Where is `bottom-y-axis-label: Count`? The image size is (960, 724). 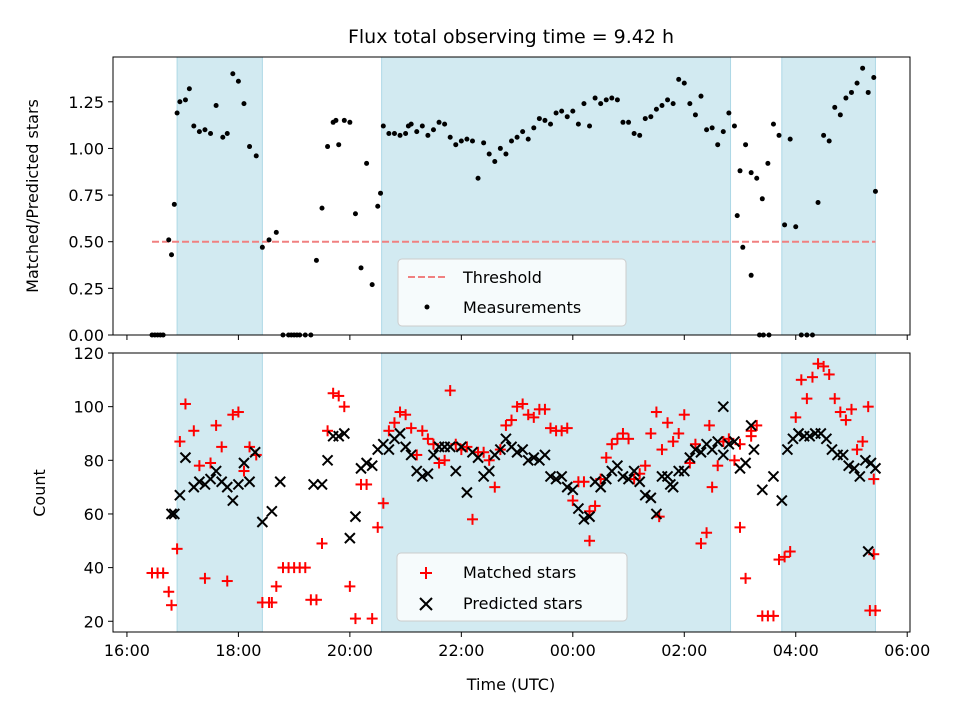
bottom-y-axis-label: Count is located at coordinates (39, 493).